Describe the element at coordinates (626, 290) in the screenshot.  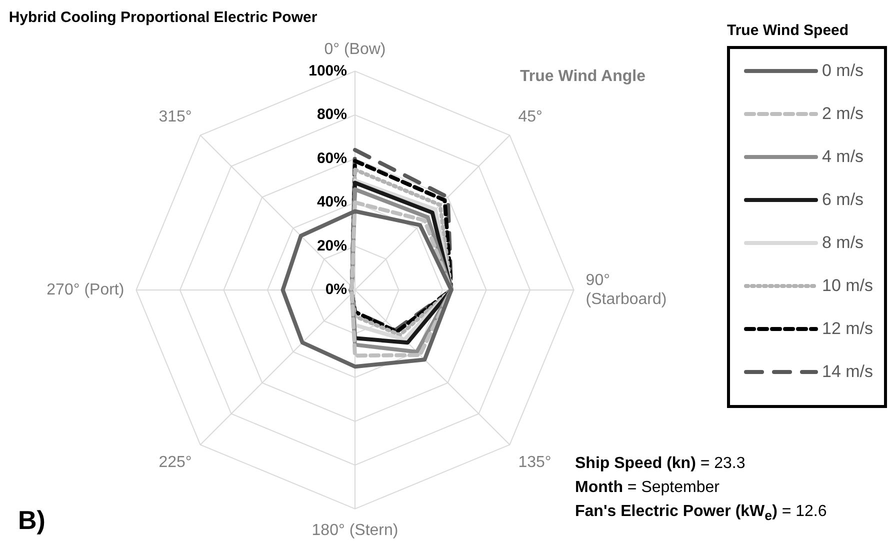
I see `spoke-label: 90° (Starboard)` at that location.